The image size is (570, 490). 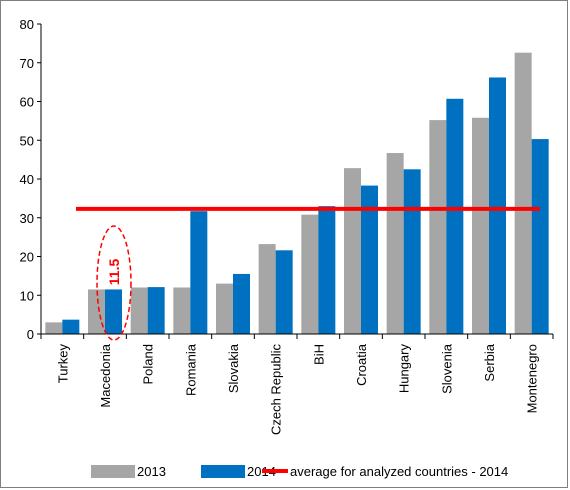 What do you see at coordinates (224, 308) in the screenshot?
I see `bar-2013-slovakia` at bounding box center [224, 308].